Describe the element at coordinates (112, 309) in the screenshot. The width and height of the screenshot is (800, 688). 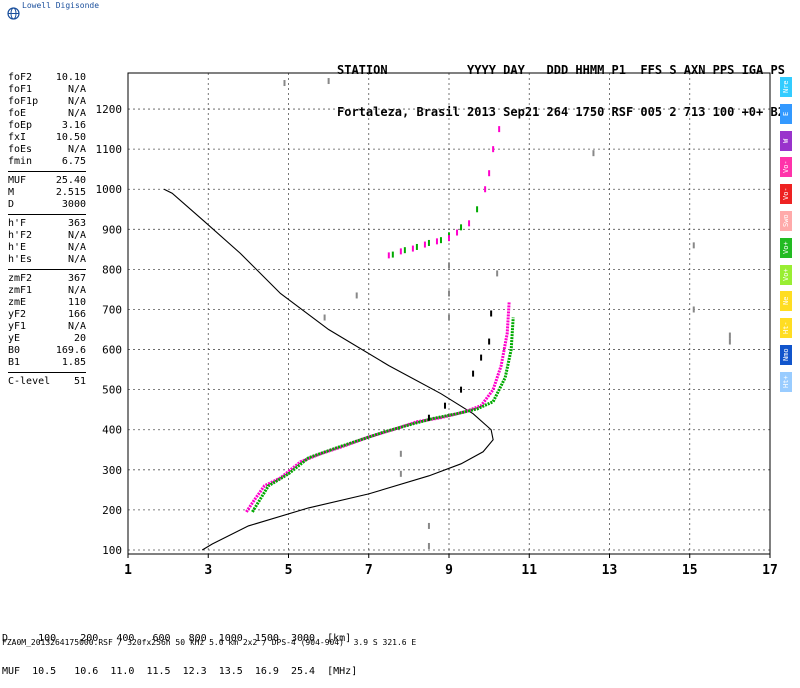
I see `y-tick-label: 700` at that location.